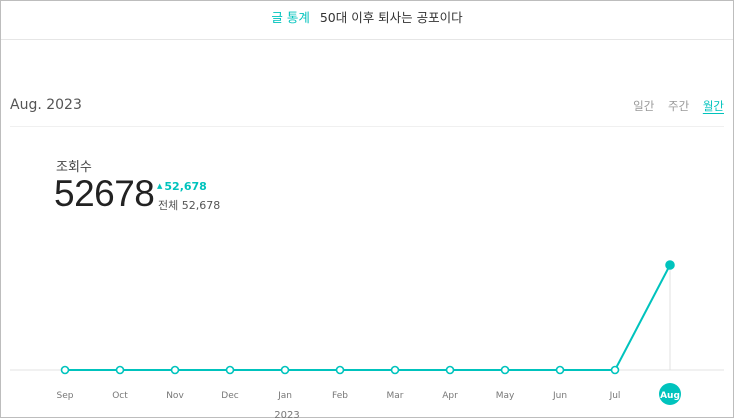 The width and height of the screenshot is (734, 418). I want to click on x-tick-feb: Feb, so click(340, 396).